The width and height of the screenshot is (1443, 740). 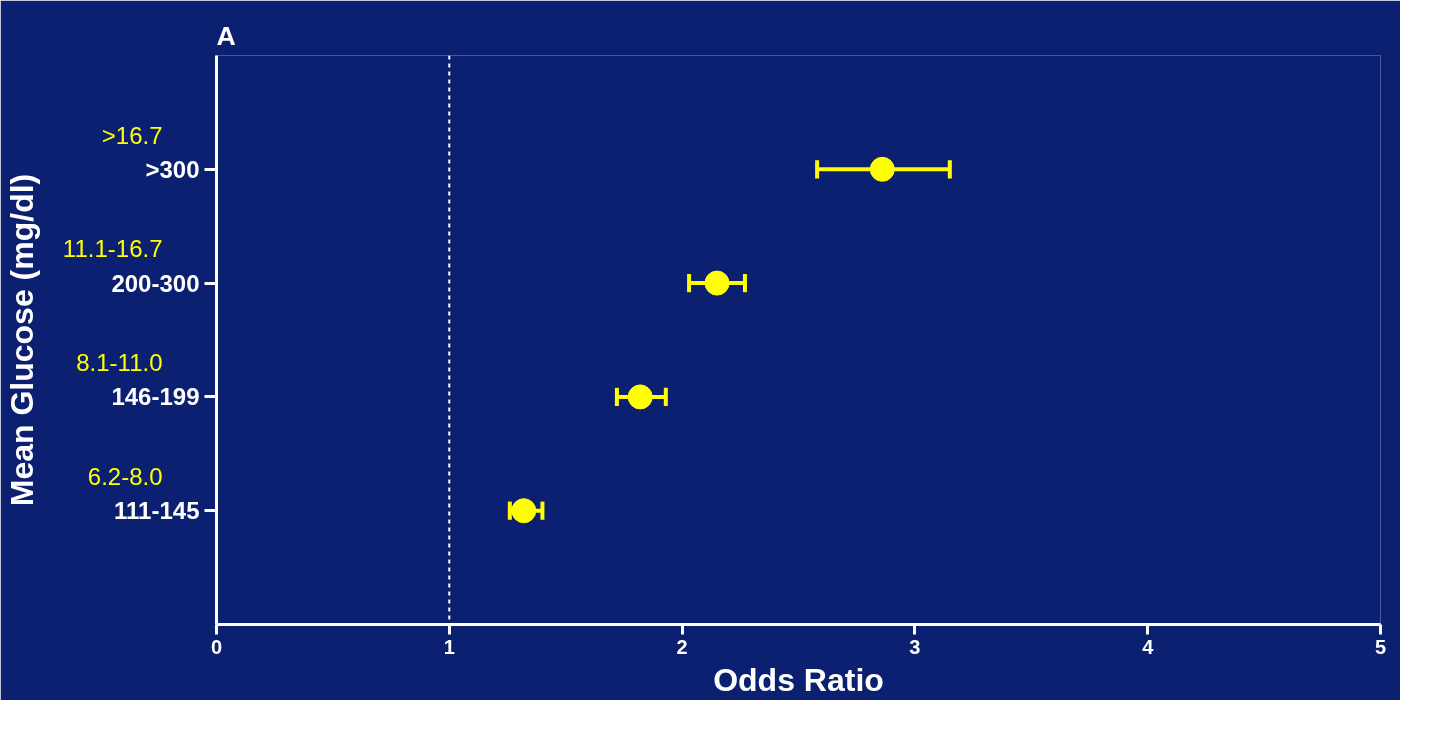 I want to click on x-axis-title: Odds Ratio, so click(x=798, y=679).